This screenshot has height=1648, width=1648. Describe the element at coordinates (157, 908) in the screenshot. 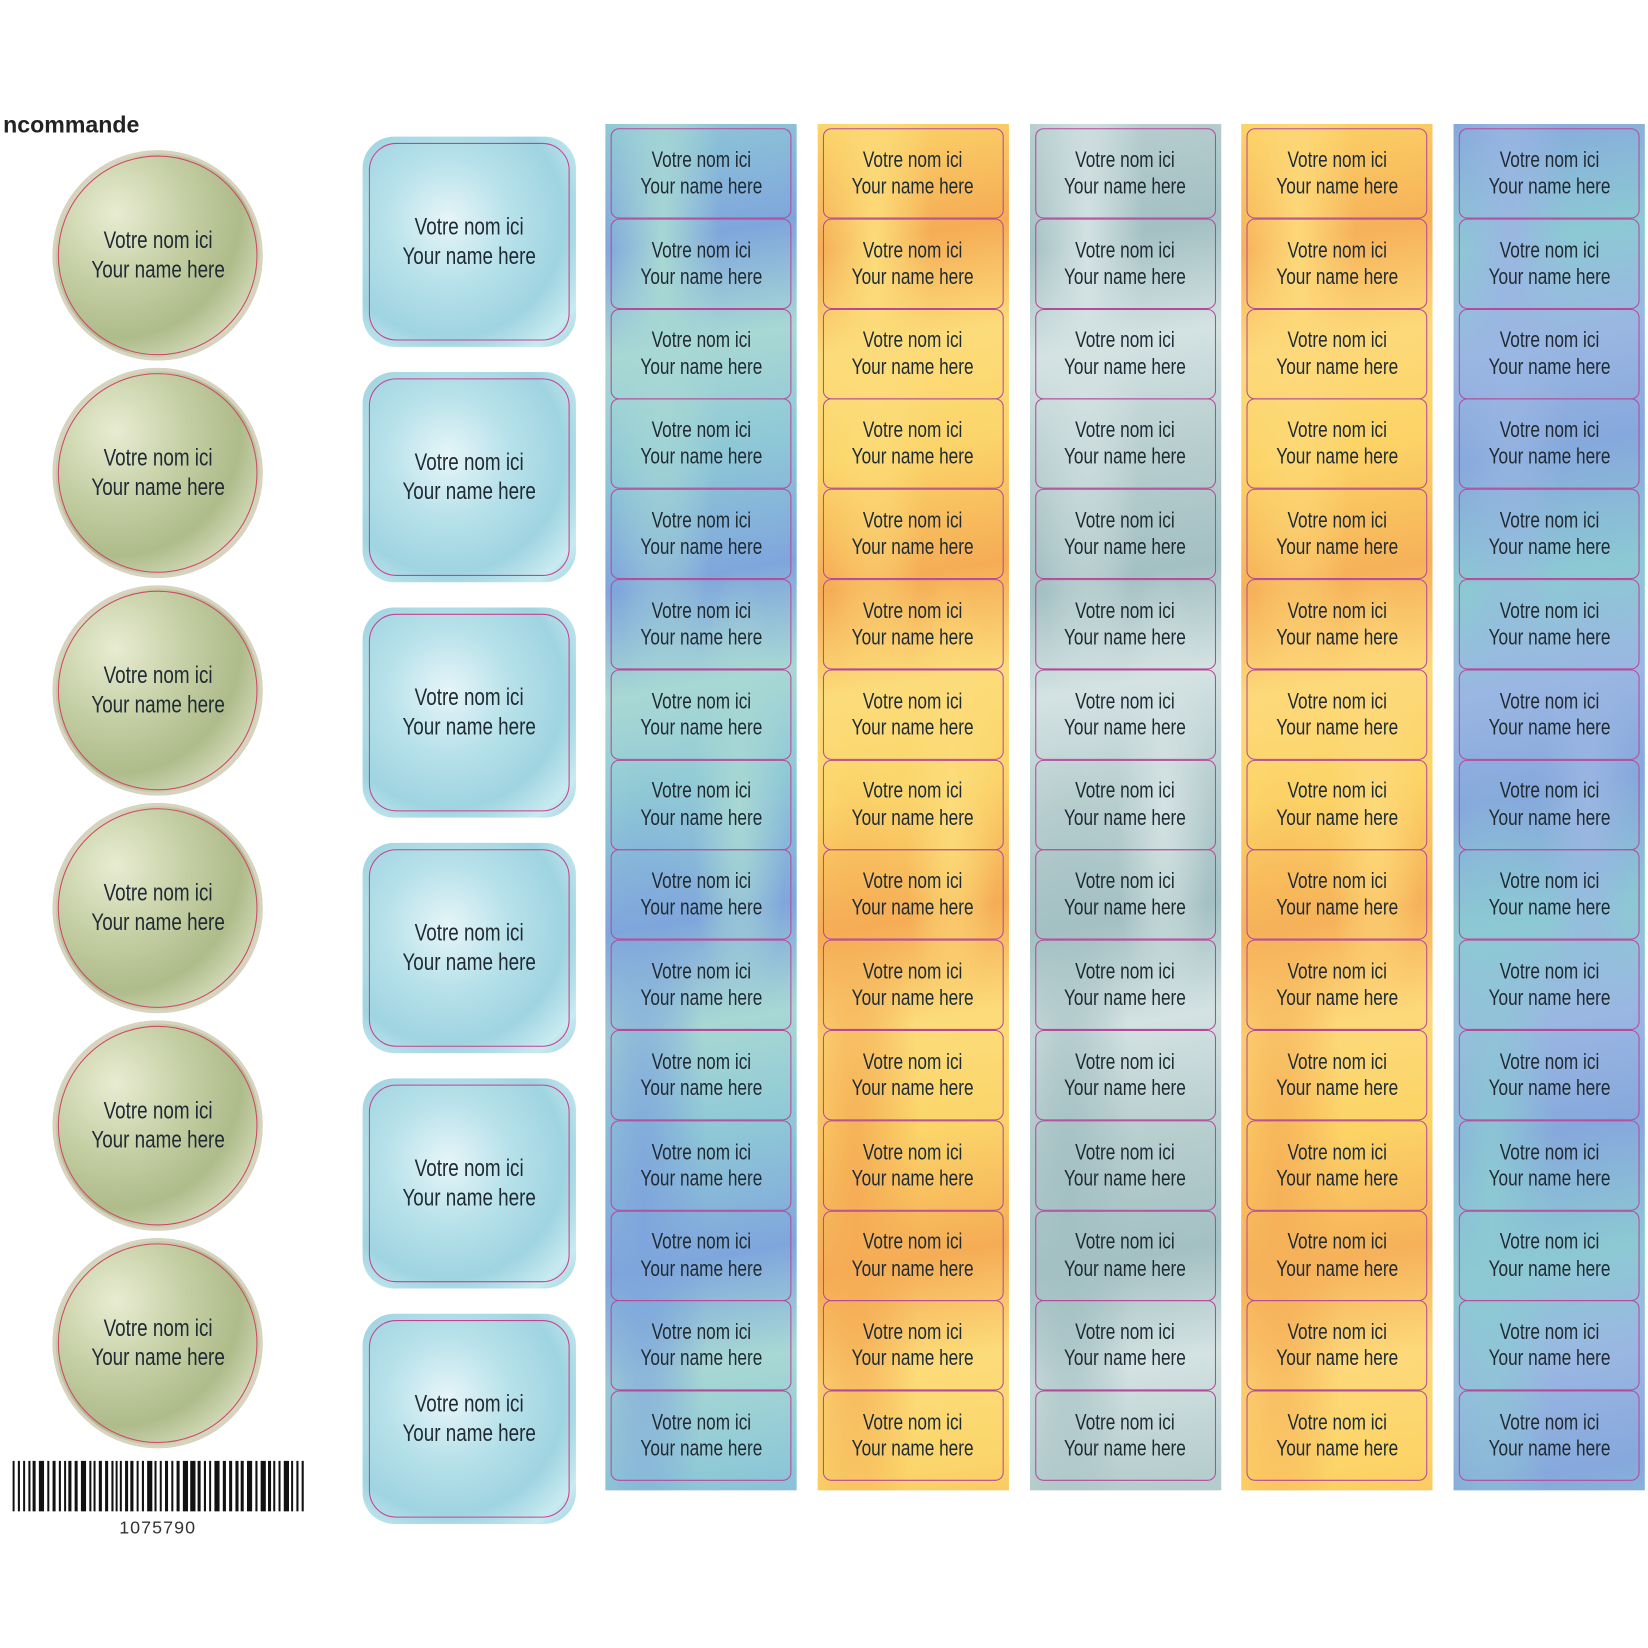

I see `circle-label: Votre nom ici Your name here` at that location.